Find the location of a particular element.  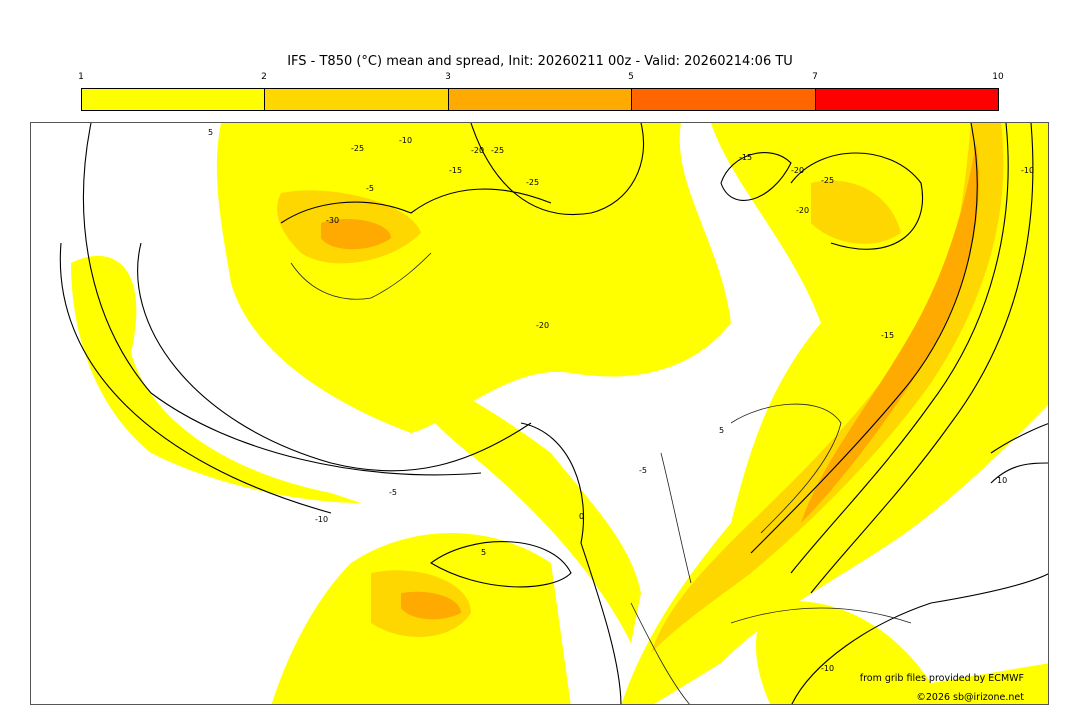

contour-label: 10 is located at coordinates (1002, 480).